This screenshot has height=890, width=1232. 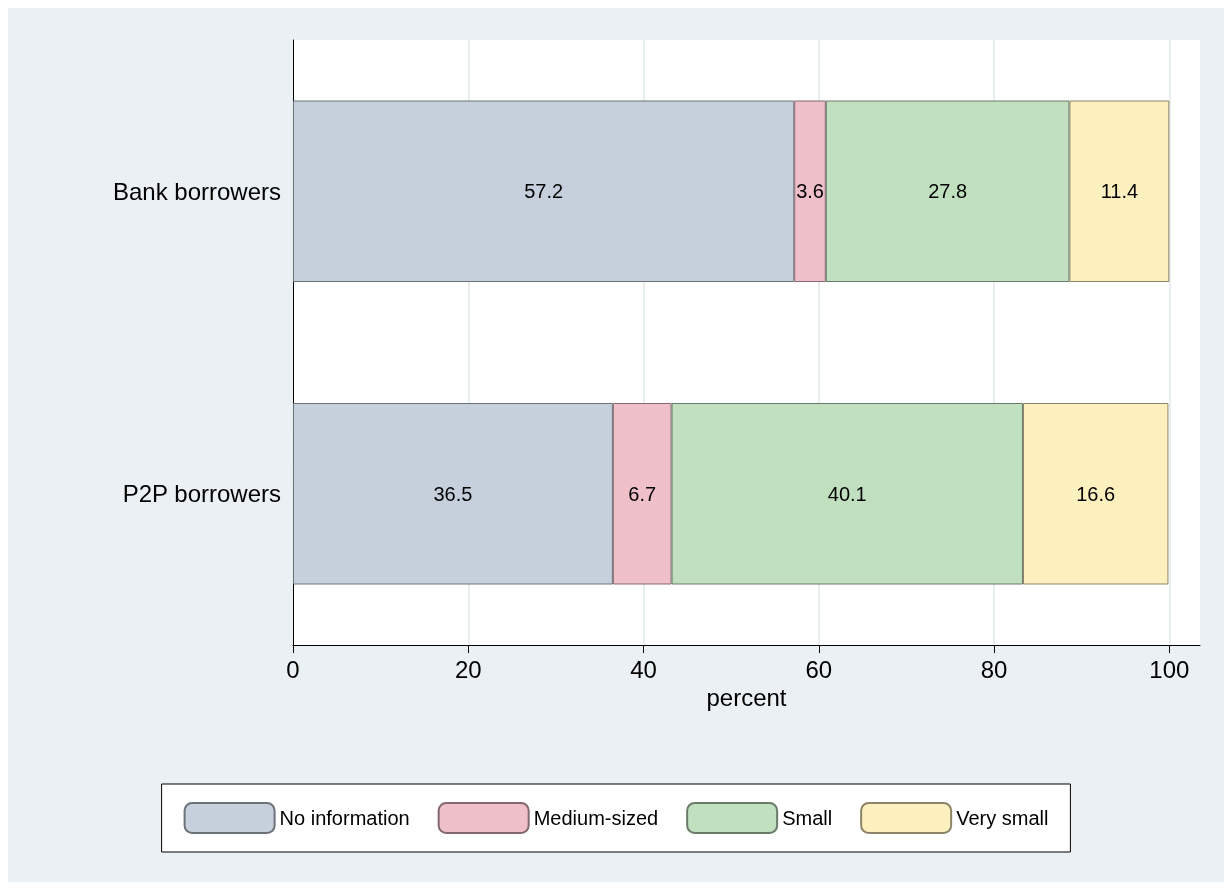 I want to click on x-tick-label: 100, so click(x=1169, y=669).